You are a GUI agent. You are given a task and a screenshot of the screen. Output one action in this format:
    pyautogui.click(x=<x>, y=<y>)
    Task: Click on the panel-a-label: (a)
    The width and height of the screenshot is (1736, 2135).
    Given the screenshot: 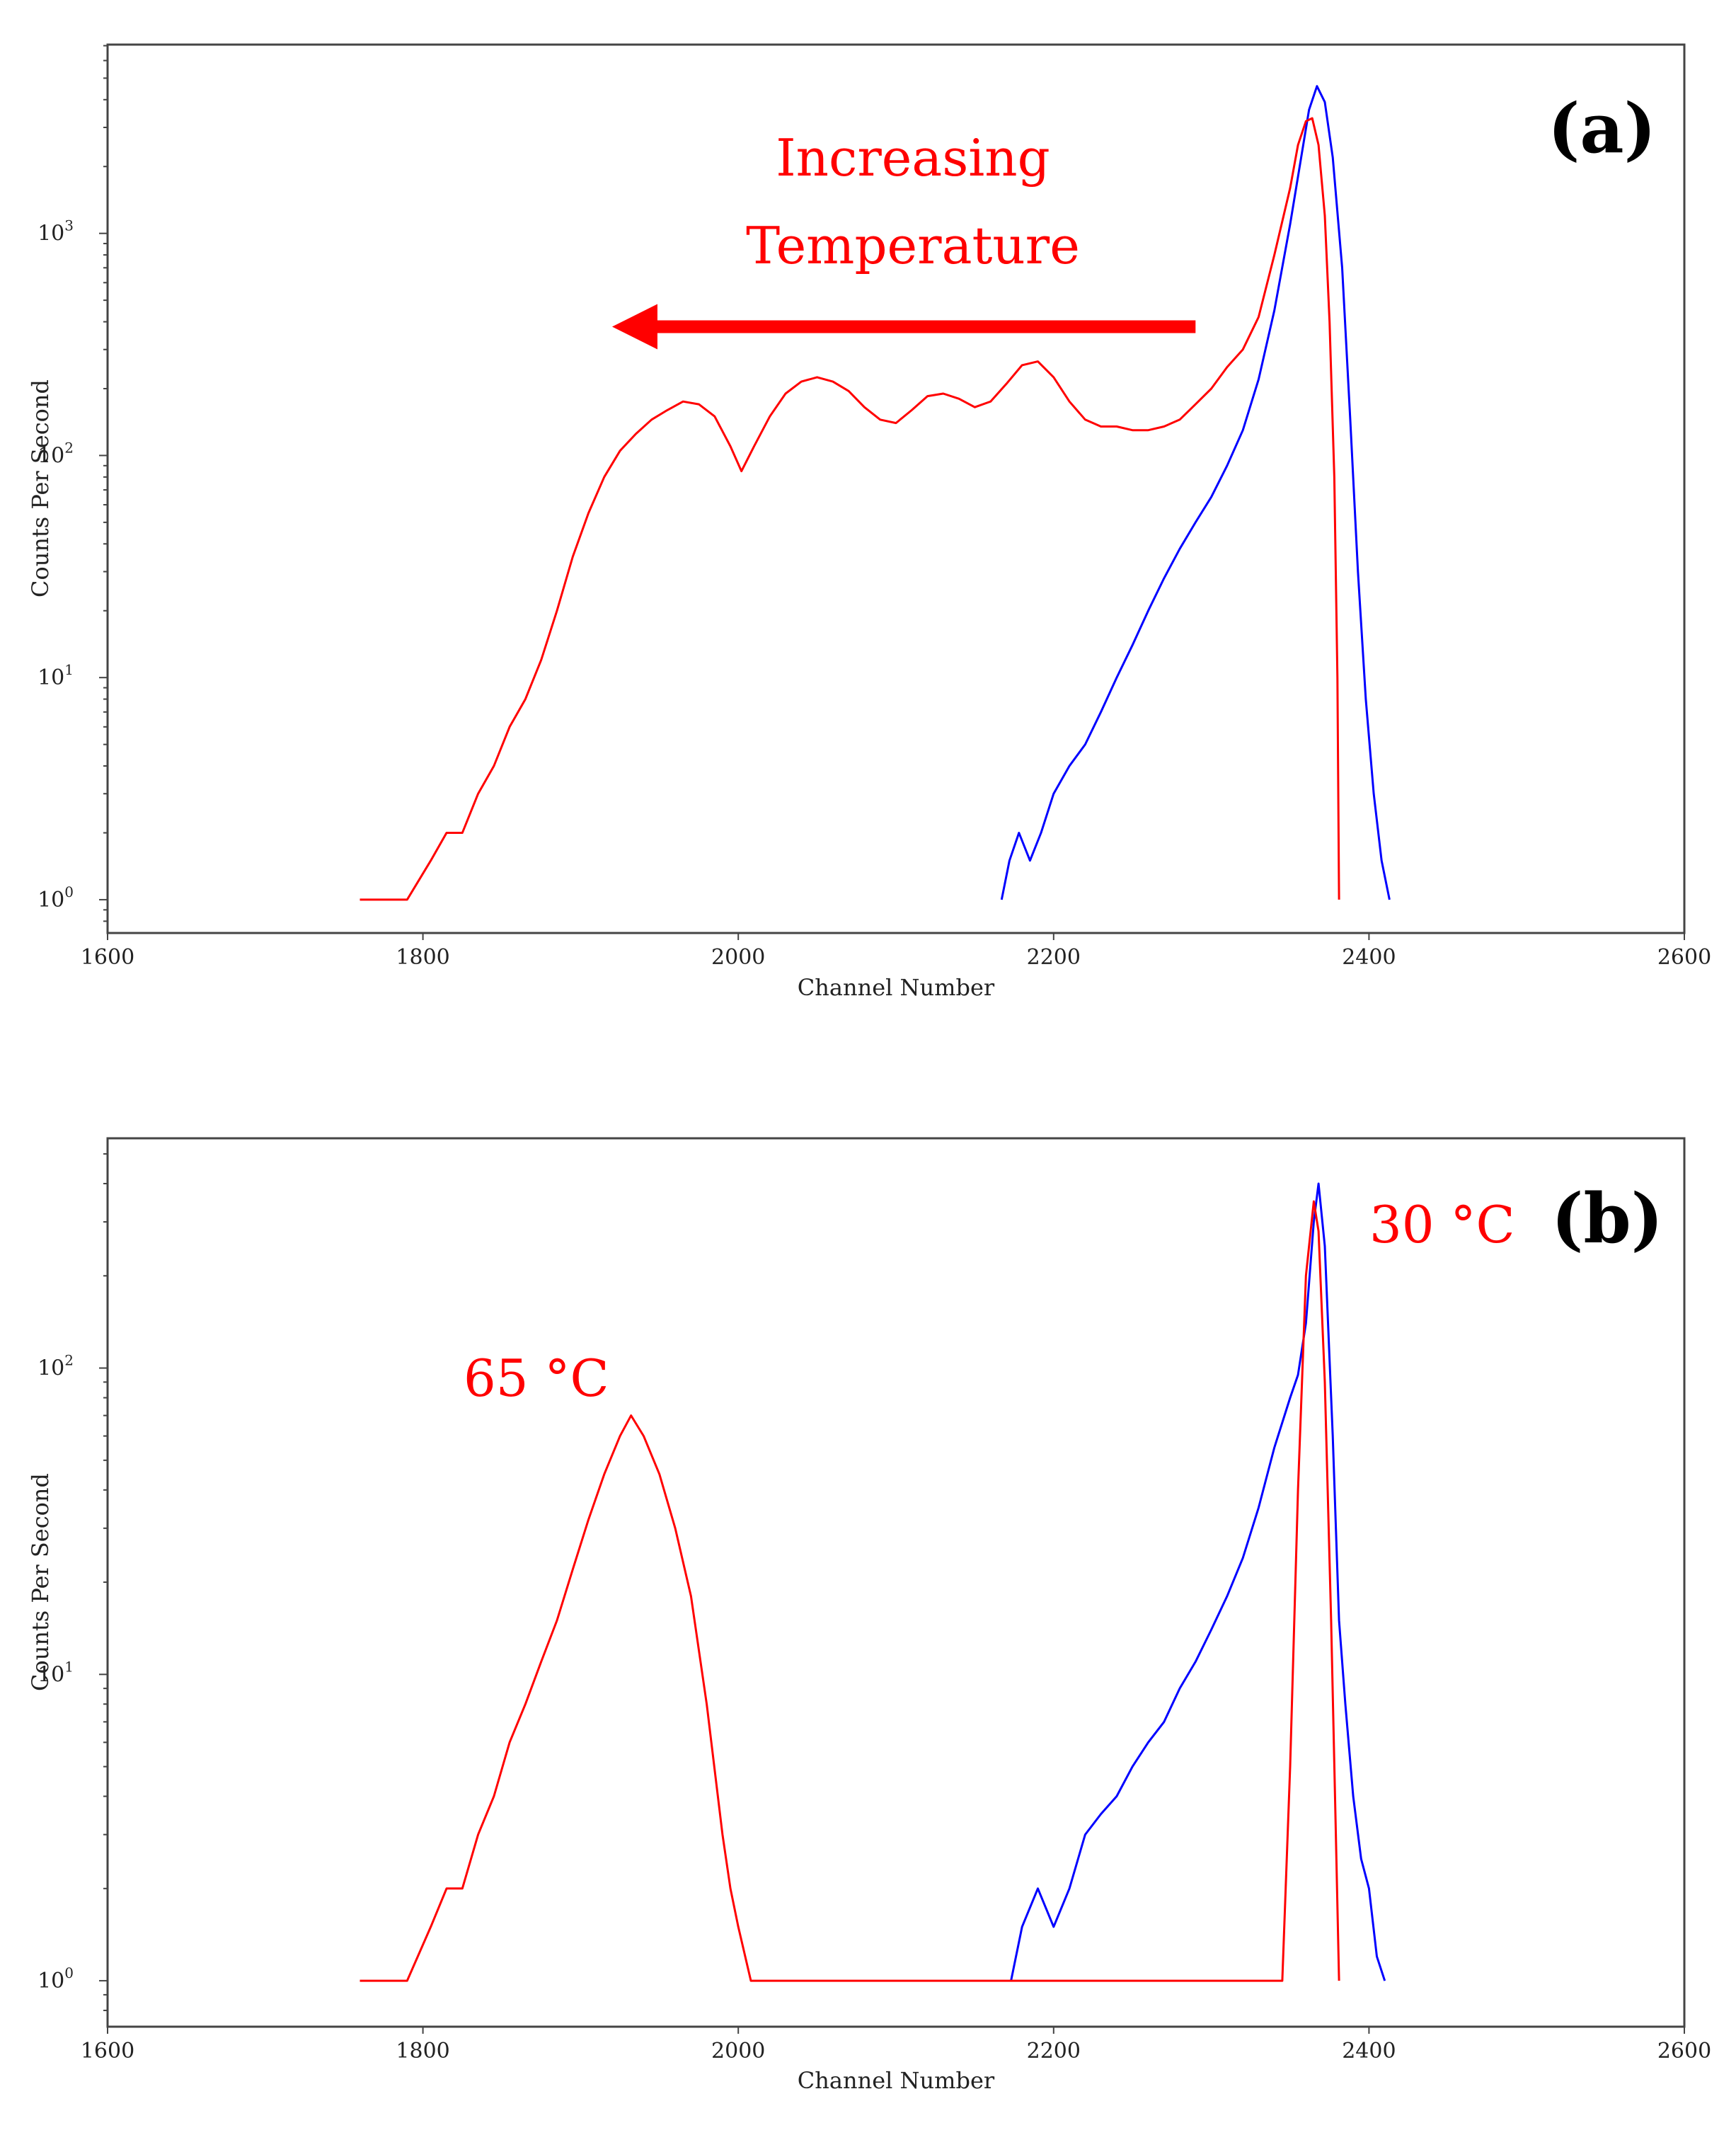 What is the action you would take?
    pyautogui.click(x=1602, y=128)
    